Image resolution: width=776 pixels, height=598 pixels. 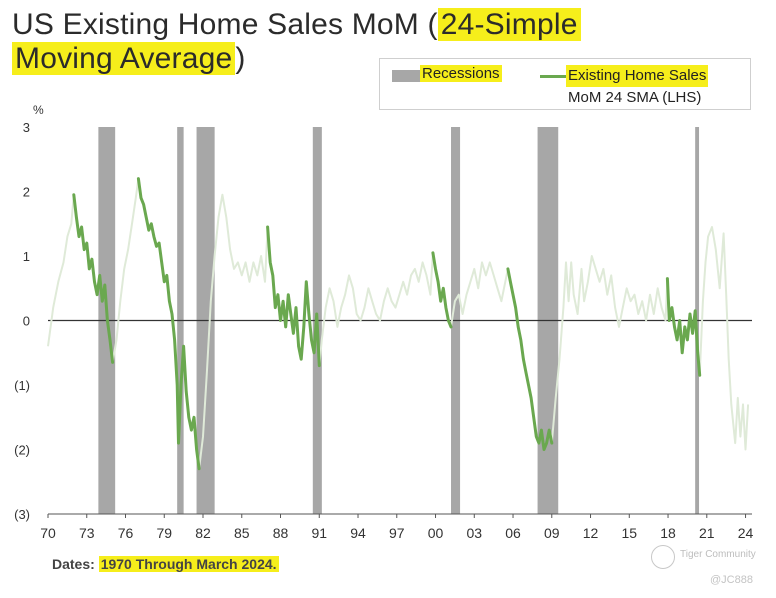 What do you see at coordinates (26, 127) in the screenshot?
I see `y-tick-label: 3` at bounding box center [26, 127].